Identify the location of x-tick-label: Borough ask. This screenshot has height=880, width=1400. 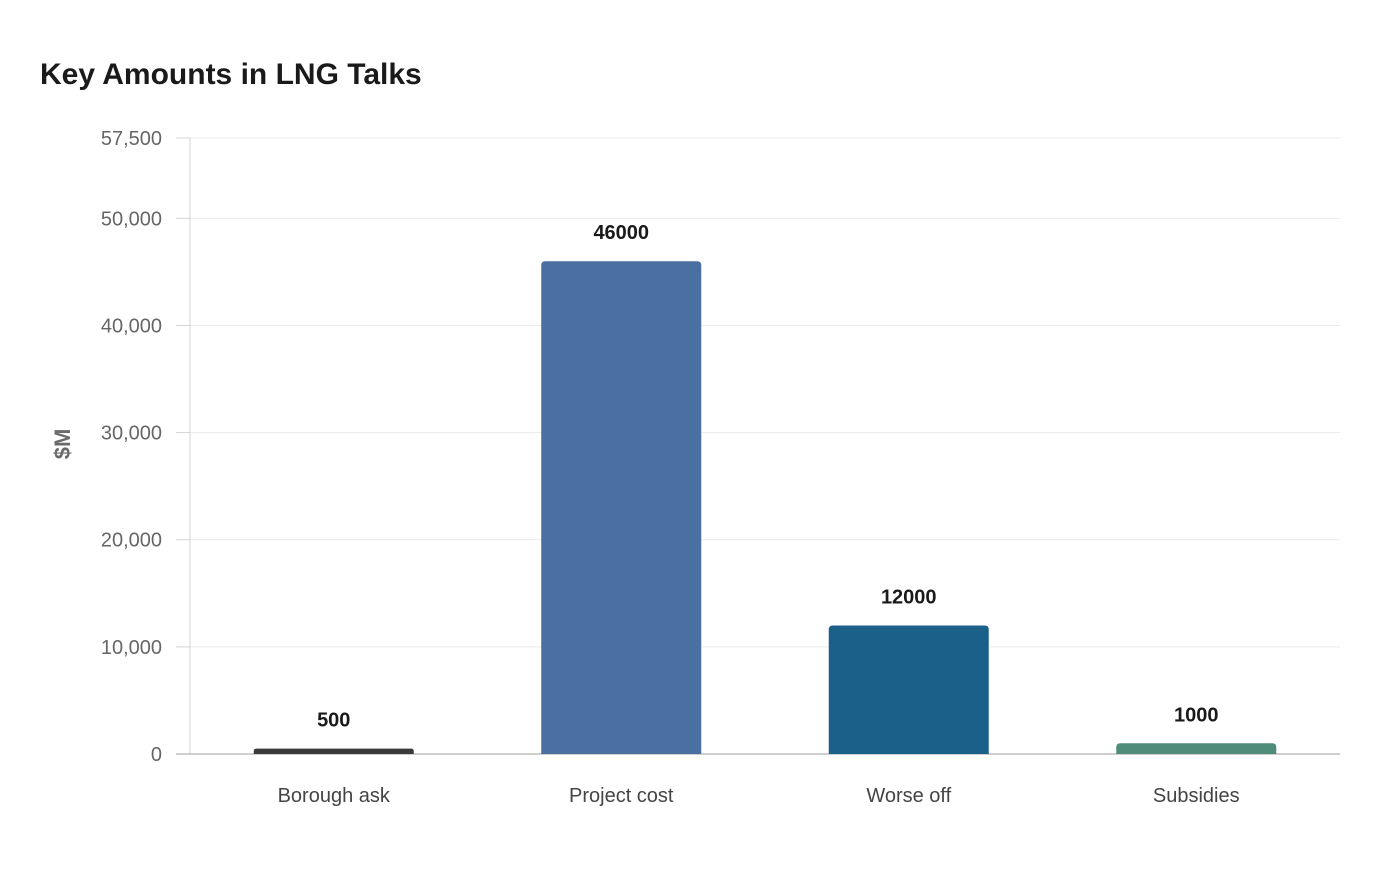
(334, 796).